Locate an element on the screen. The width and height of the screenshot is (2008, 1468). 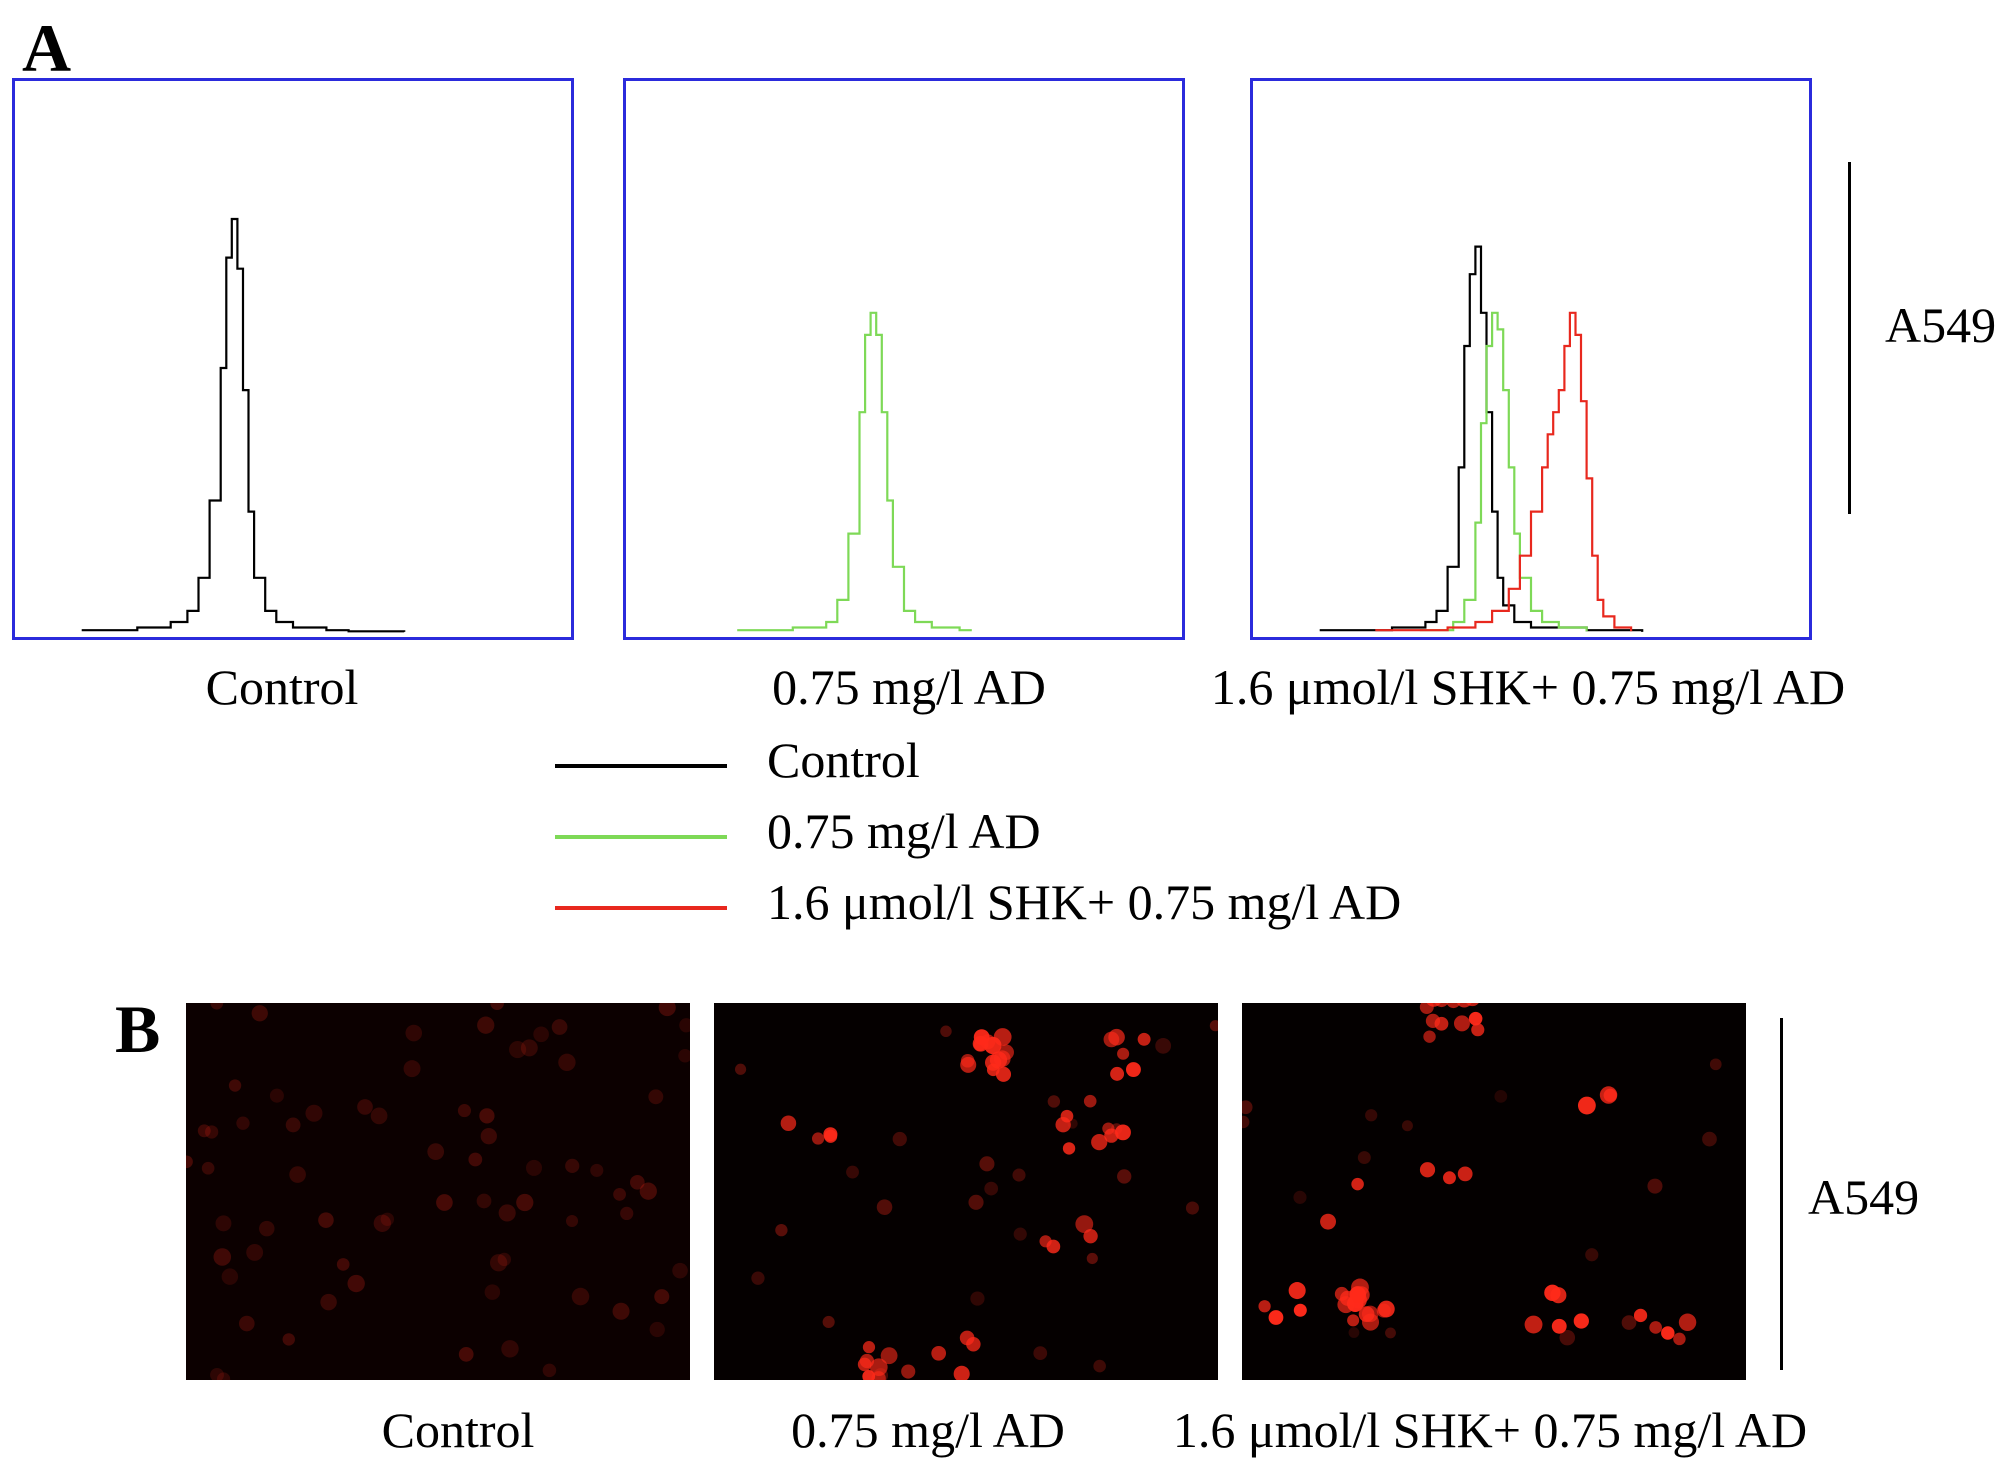
micrograph-shk-ad-cells is located at coordinates (1482, 1174).